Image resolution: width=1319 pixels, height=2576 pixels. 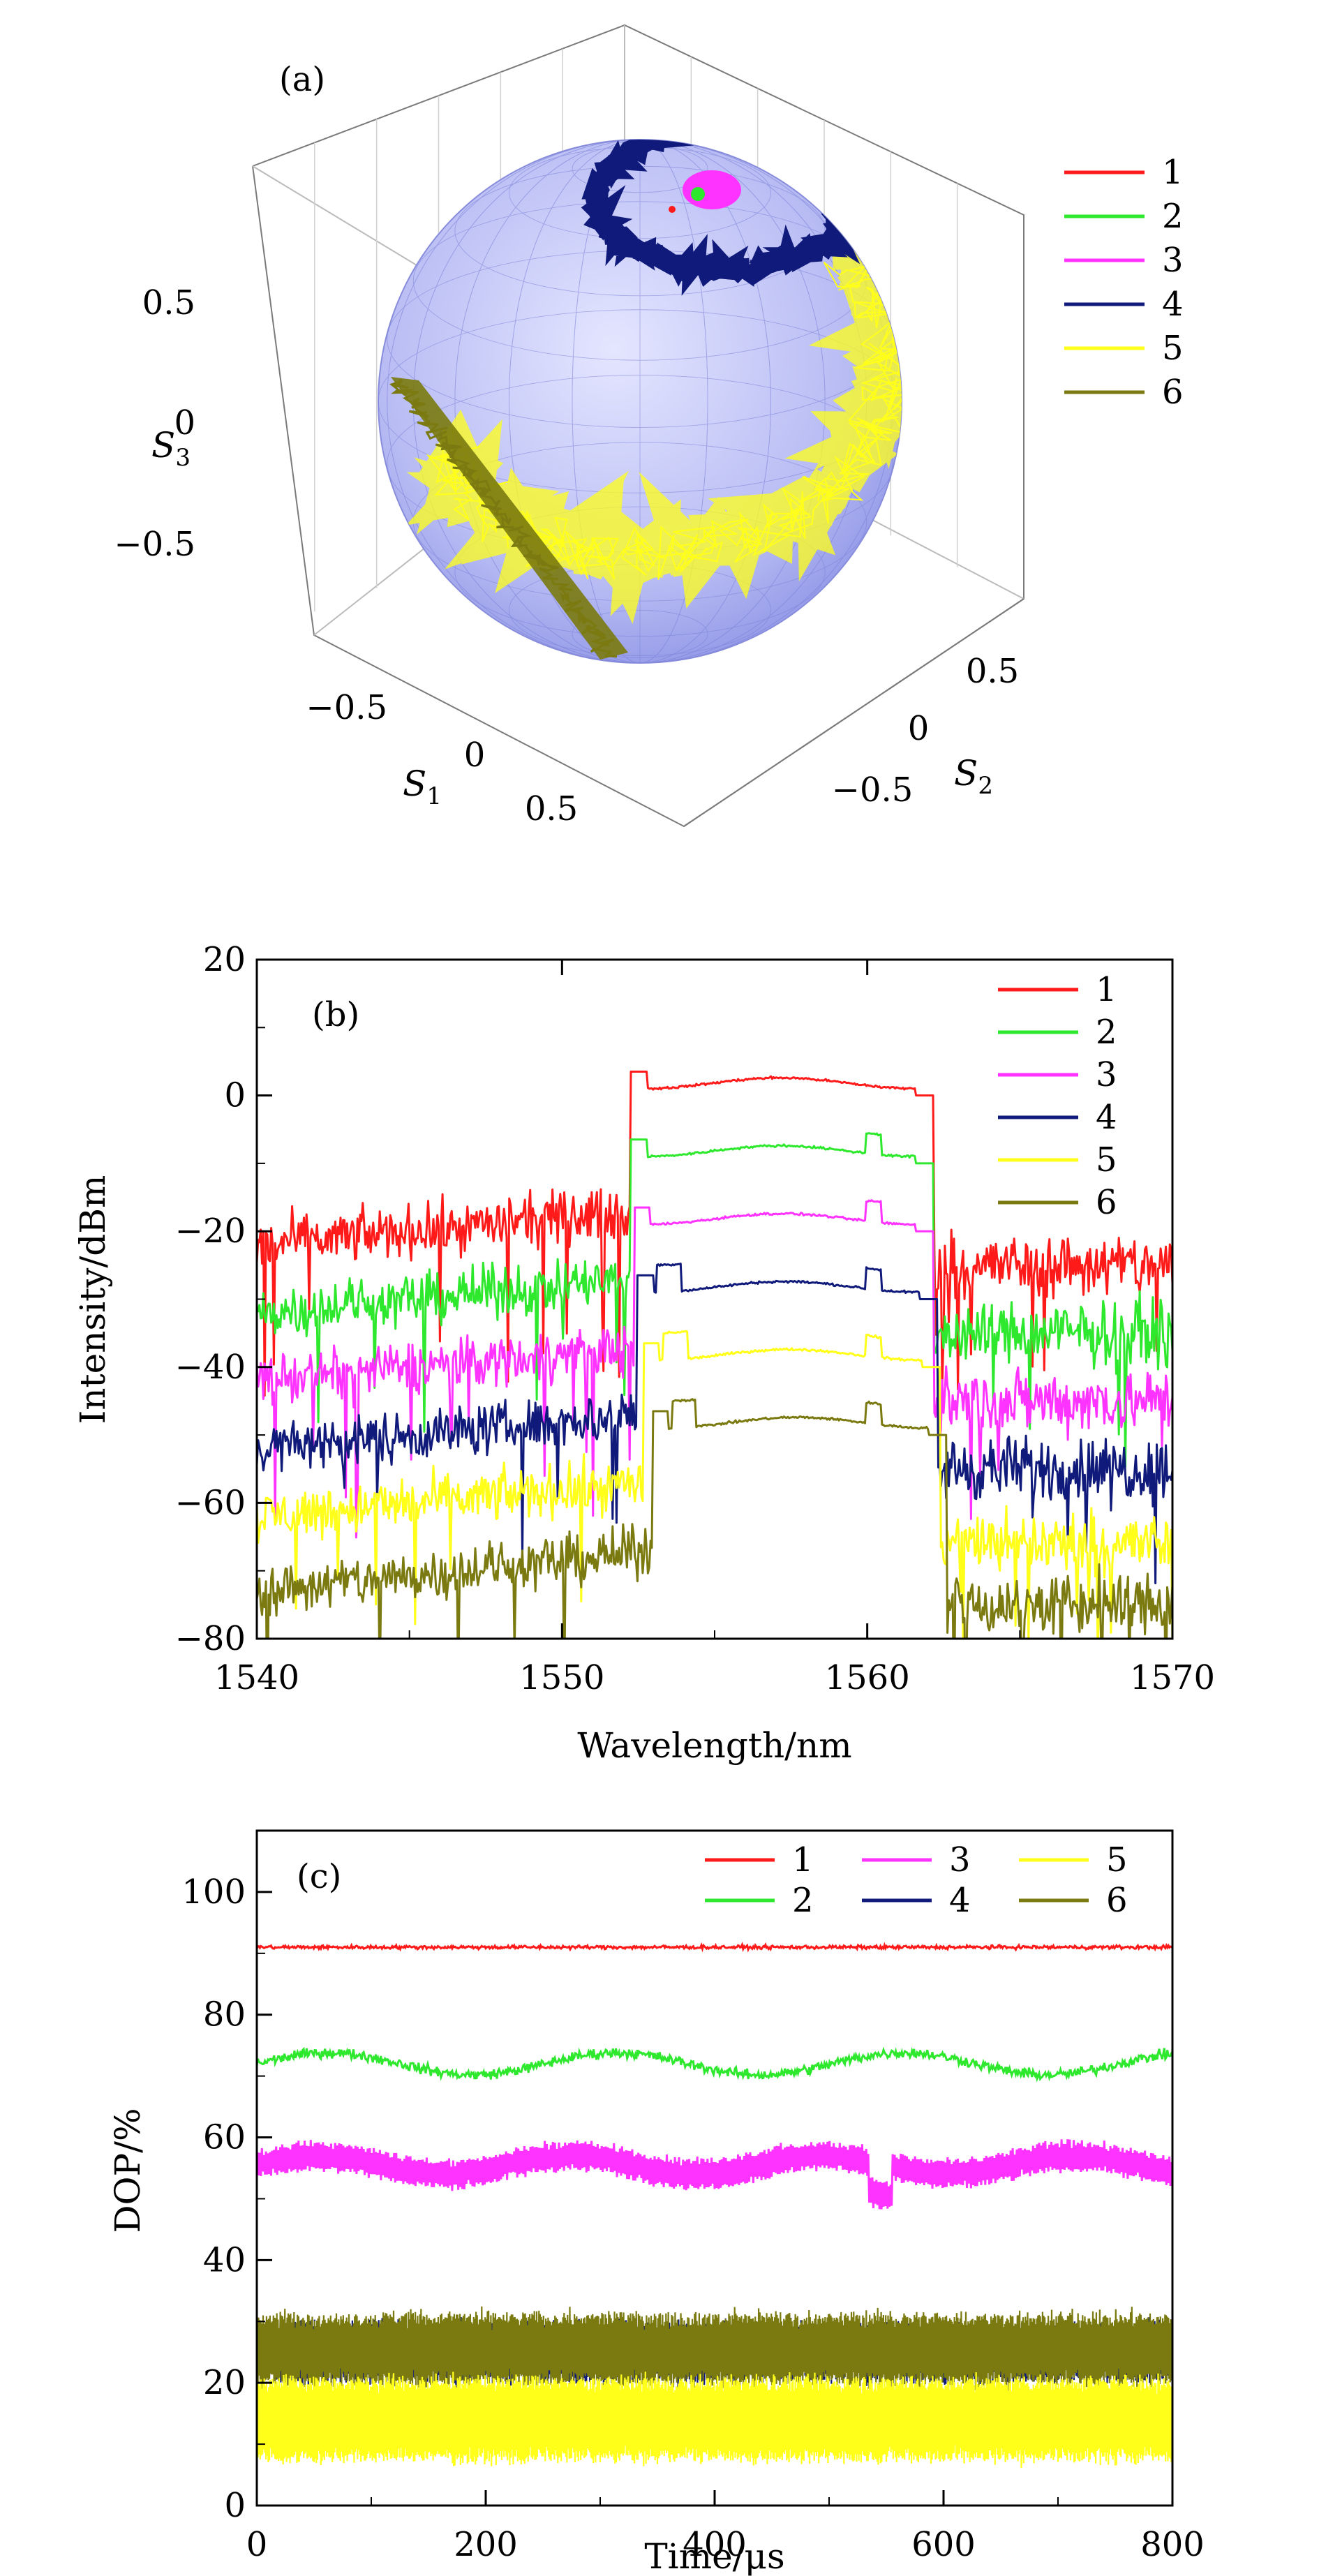 What do you see at coordinates (475, 755) in the screenshot?
I see `a-x-tick-1: 0` at bounding box center [475, 755].